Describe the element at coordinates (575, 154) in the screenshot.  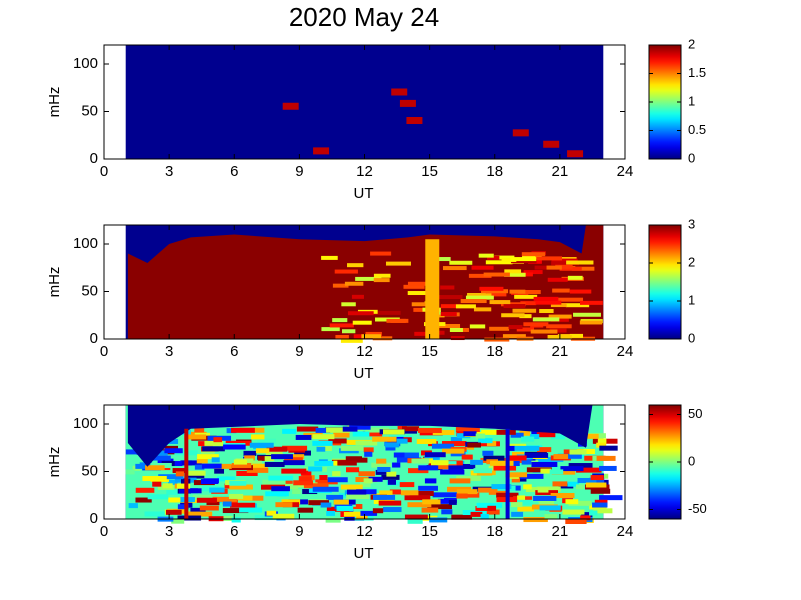
I see `spectrogram-blob` at that location.